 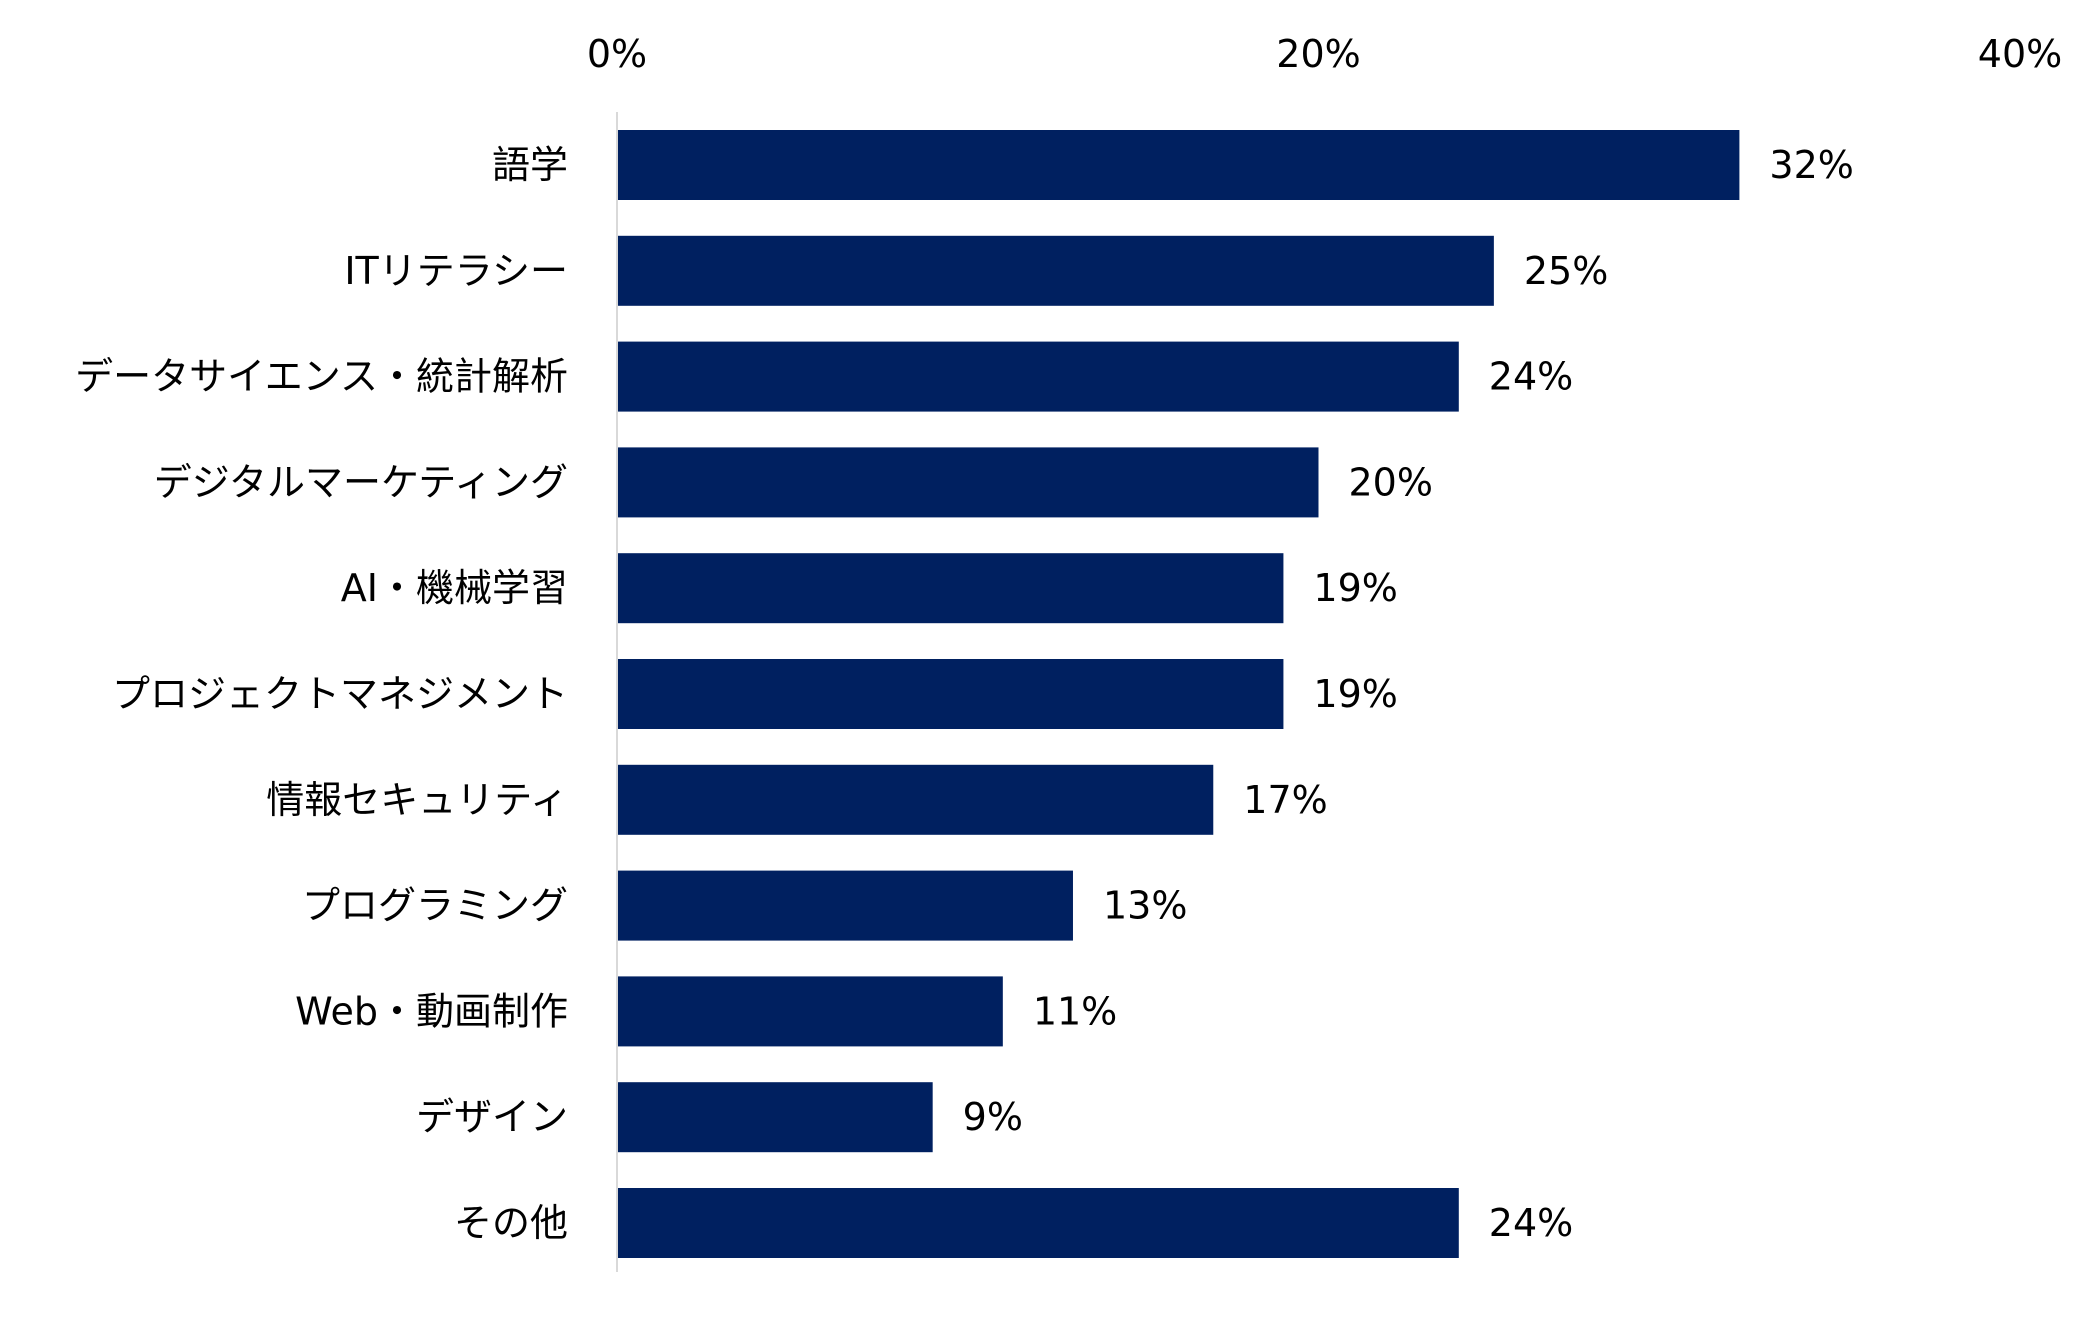 I want to click on category-label: Web・動画制作, so click(x=431, y=1011).